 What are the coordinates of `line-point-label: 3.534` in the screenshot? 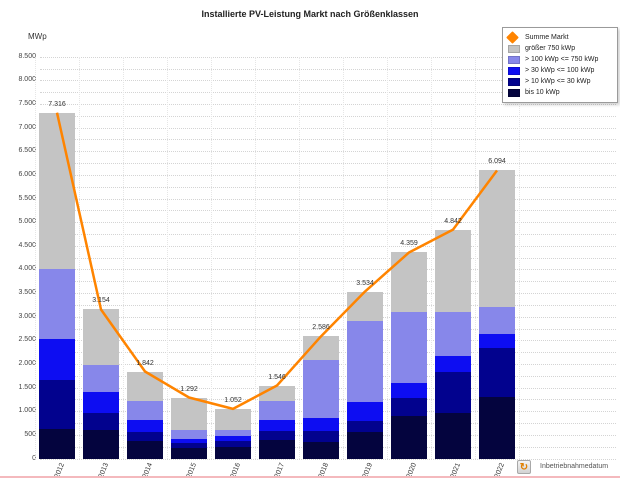 It's located at (365, 283).